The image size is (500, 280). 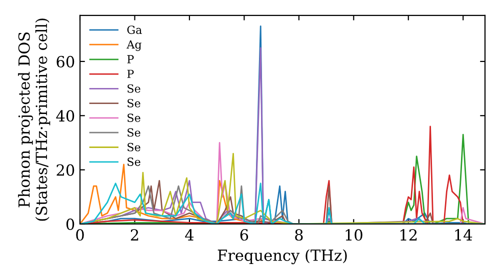 What do you see at coordinates (65, 170) in the screenshot?
I see `y-tick-label: 20` at bounding box center [65, 170].